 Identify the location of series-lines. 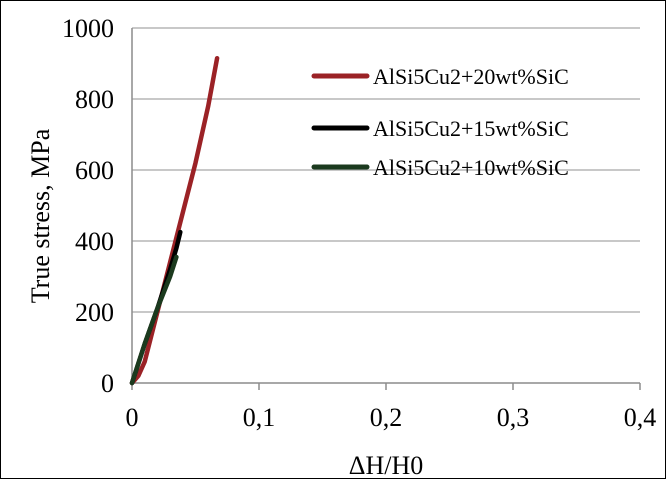
(174, 220).